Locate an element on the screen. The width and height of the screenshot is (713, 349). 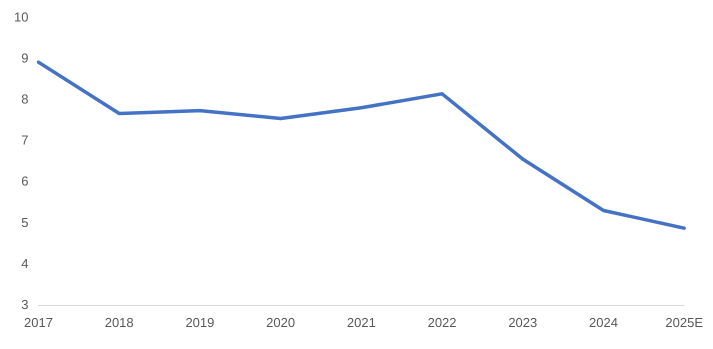
y-tick-label: 9 is located at coordinates (24, 58).